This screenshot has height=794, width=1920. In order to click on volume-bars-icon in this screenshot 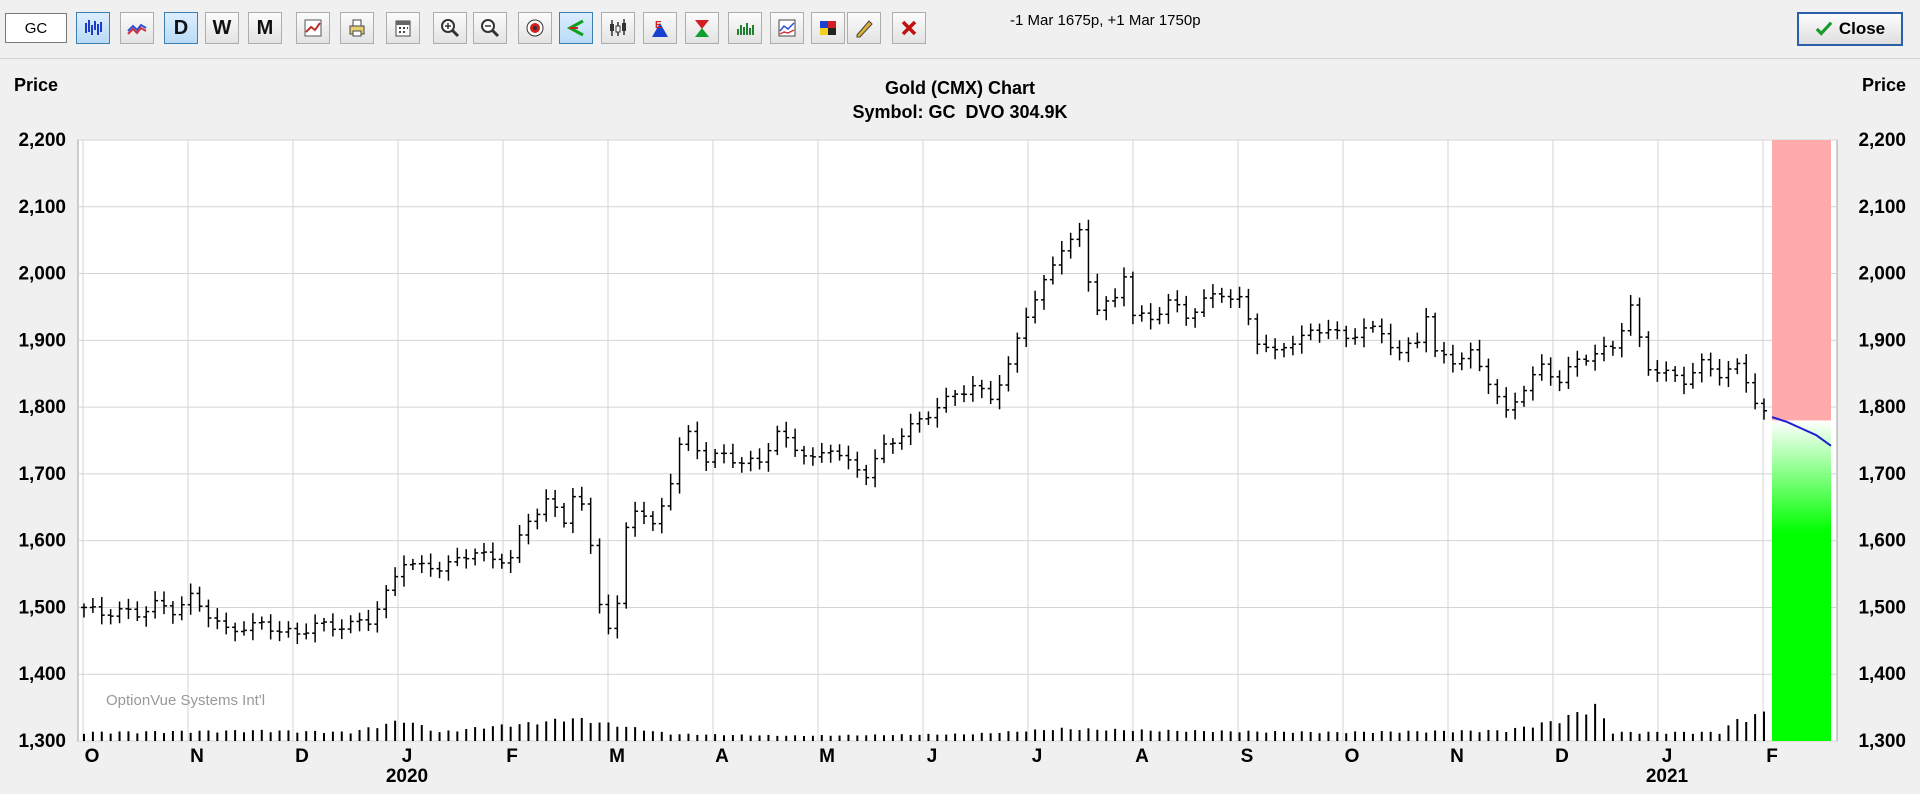, I will do `click(745, 29)`.